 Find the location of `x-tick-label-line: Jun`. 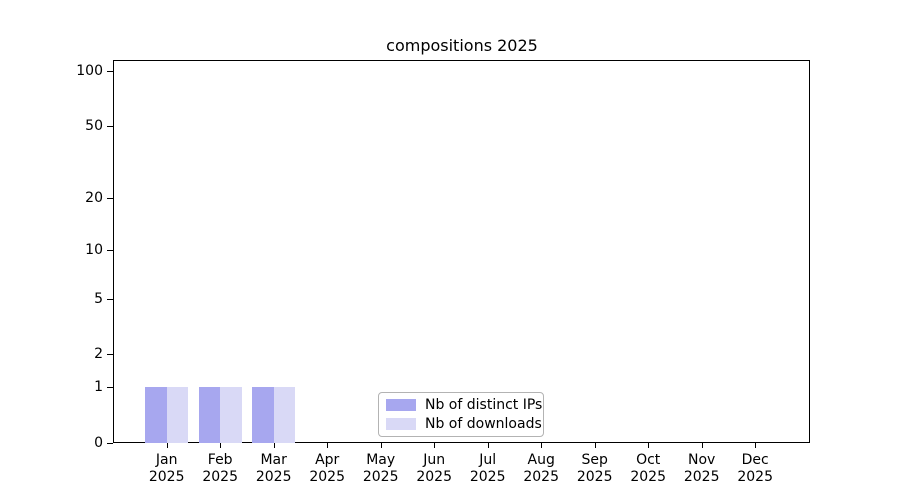

x-tick-label-line: Jun is located at coordinates (434, 460).